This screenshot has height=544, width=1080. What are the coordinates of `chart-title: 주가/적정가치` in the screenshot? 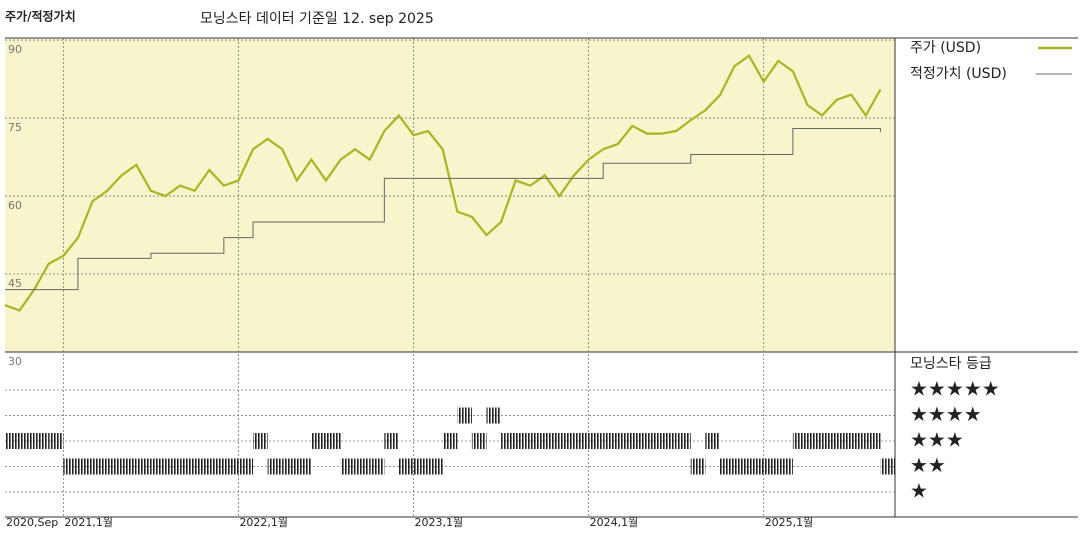 It's located at (40, 16).